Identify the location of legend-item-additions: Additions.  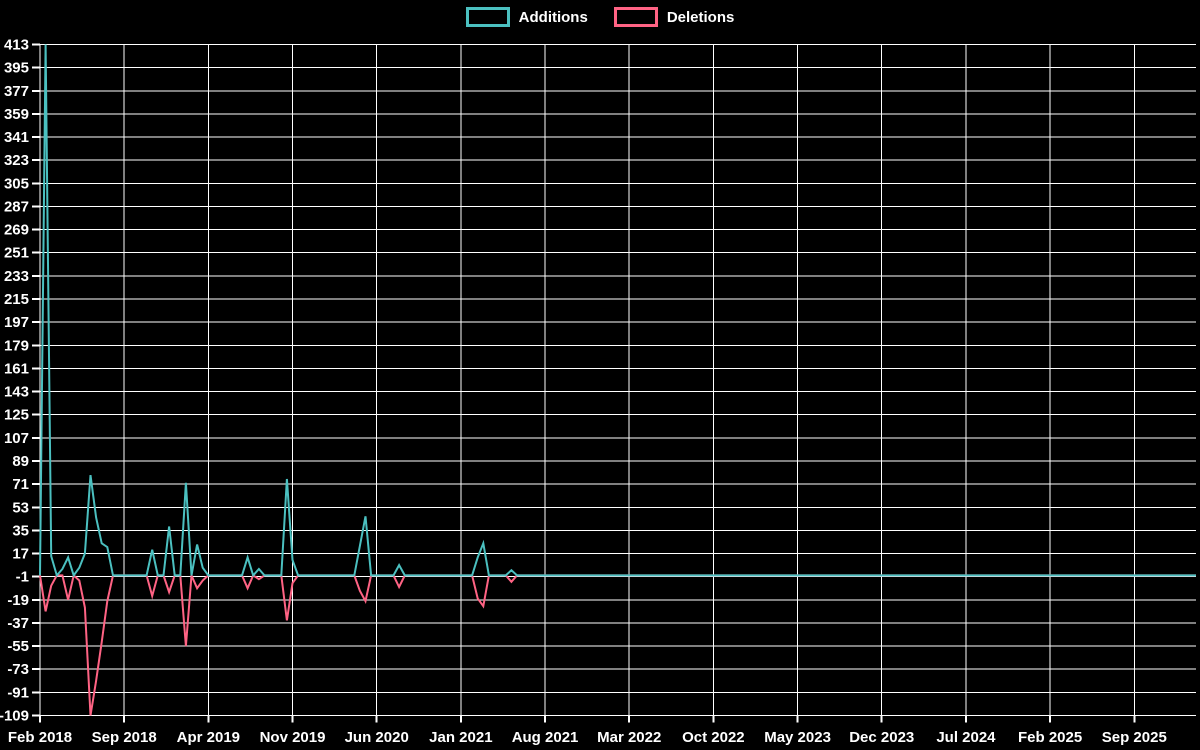
(526, 17).